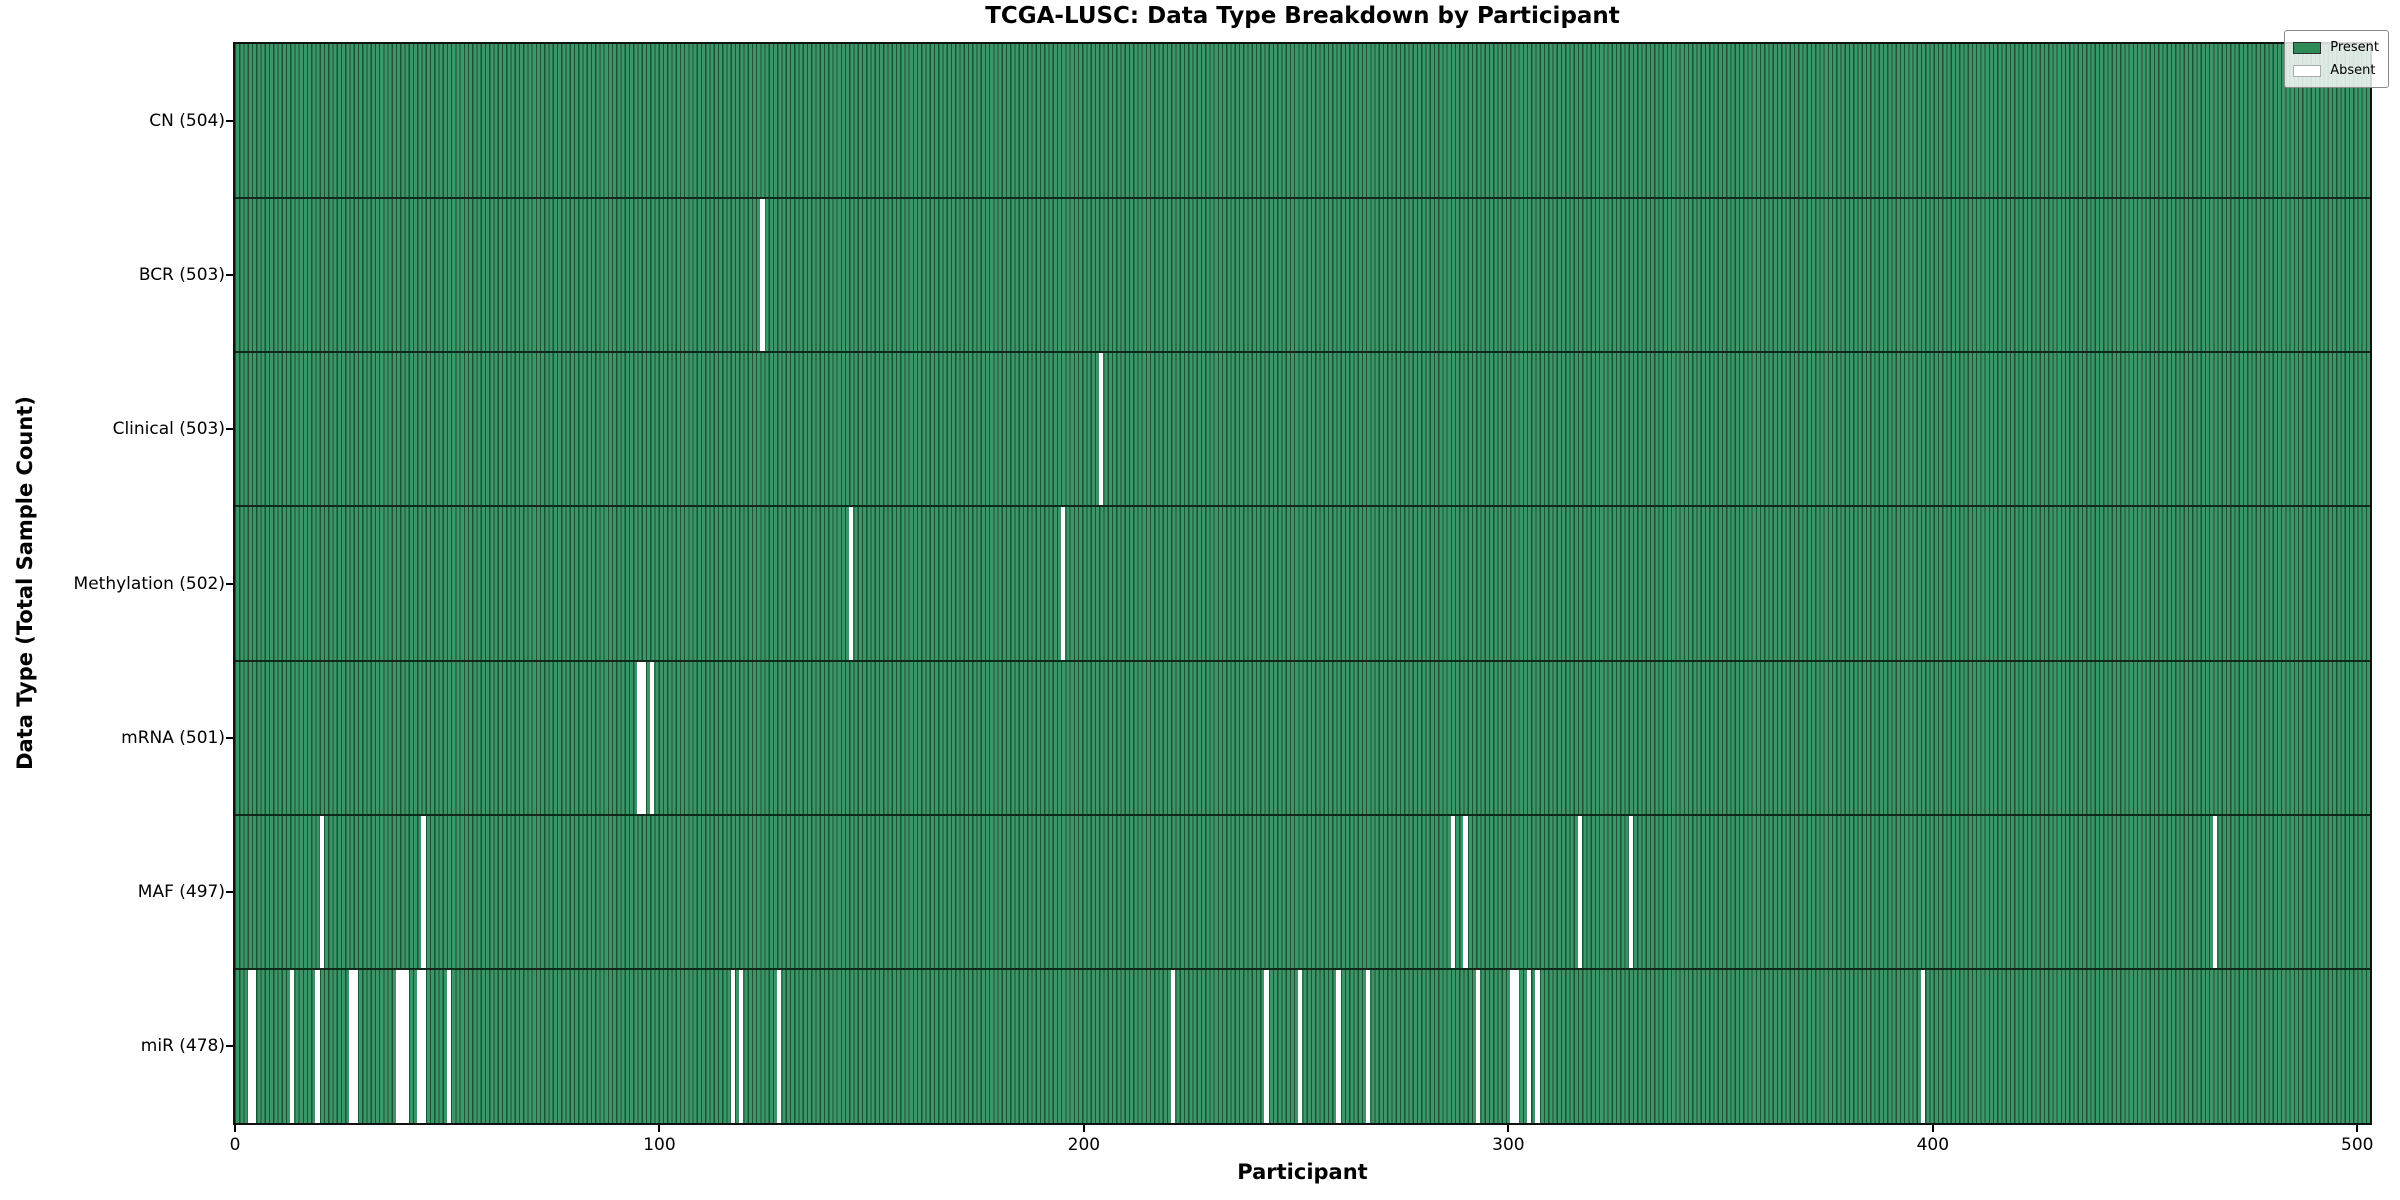 The width and height of the screenshot is (2400, 1200). I want to click on y-tick-label-MAF: MAF (497), so click(181, 891).